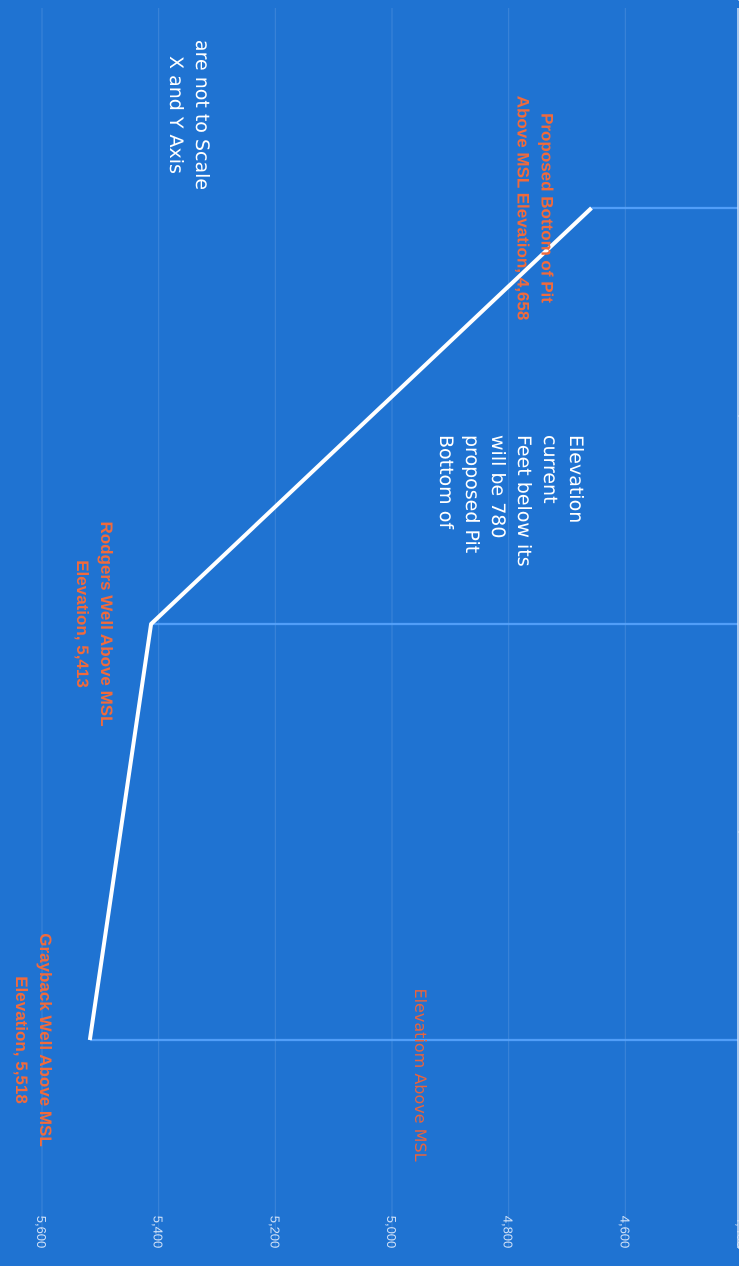 This screenshot has height=1266, width=739. Describe the element at coordinates (21, 1040) in the screenshot. I see `data-label: Elevation, 5,518` at that location.